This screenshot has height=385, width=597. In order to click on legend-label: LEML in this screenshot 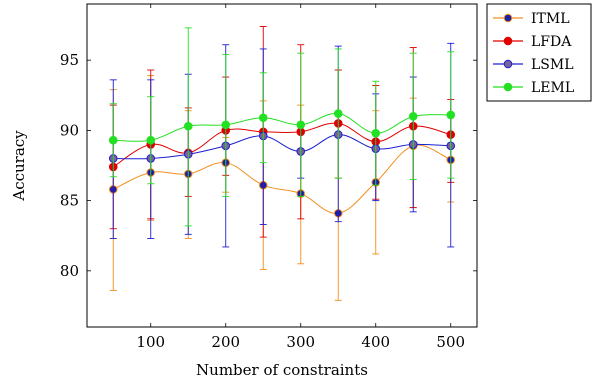, I will do `click(552, 88)`.